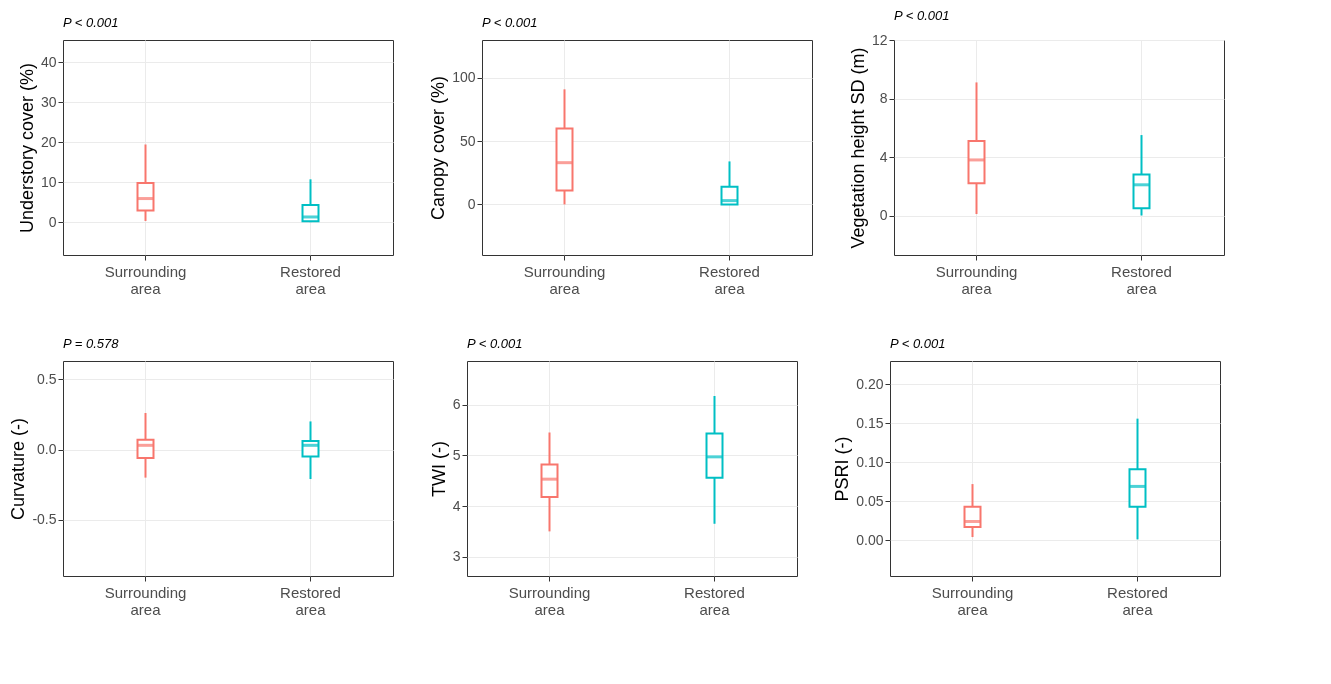 This screenshot has width=1331, height=684. I want to click on y-tick-label: 8, so click(883, 98).